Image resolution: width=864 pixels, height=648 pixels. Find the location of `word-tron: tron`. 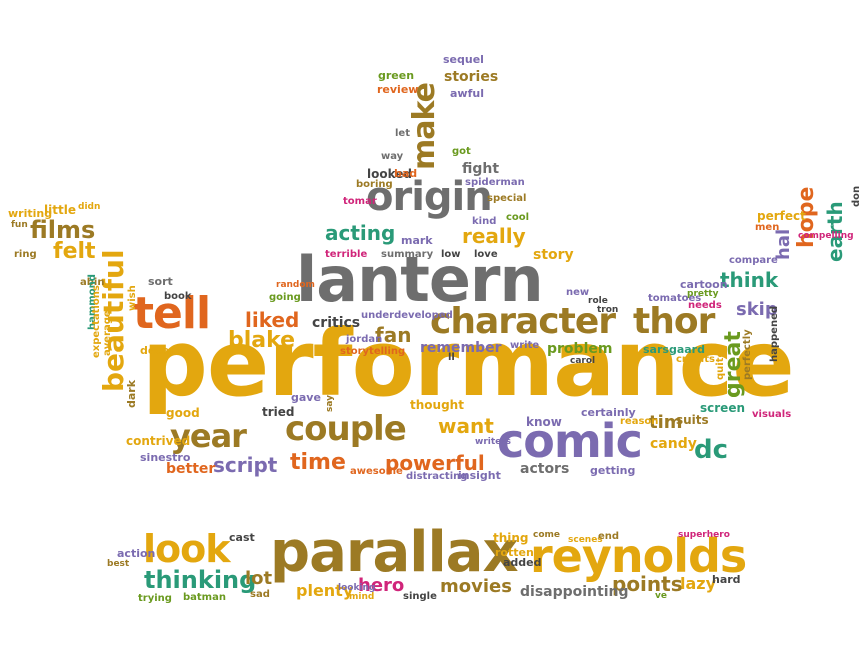

word-tron: tron is located at coordinates (608, 310).